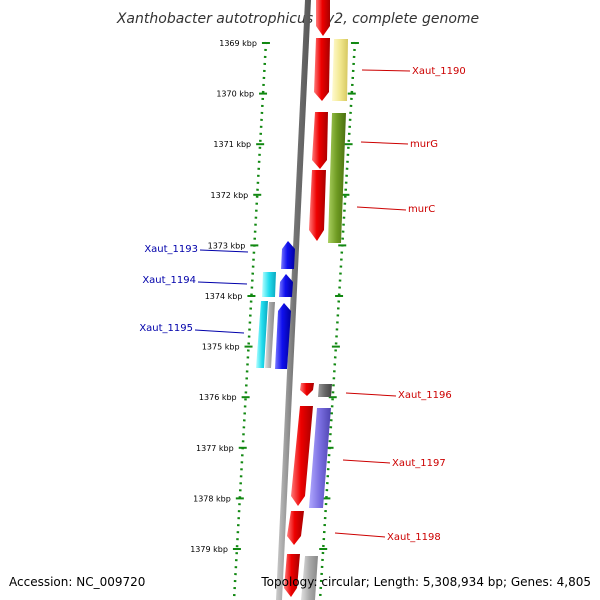 The image size is (600, 600). I want to click on tick-label: 1377 kbp, so click(215, 448).